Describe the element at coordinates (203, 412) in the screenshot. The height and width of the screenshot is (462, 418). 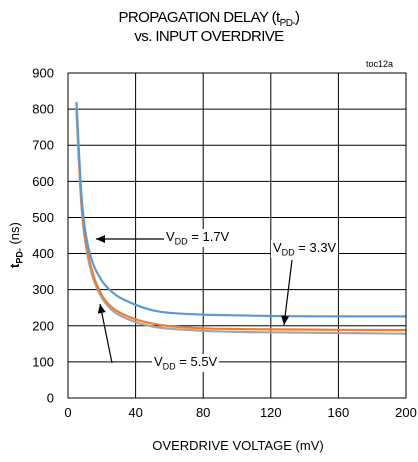
I see `x-tick-label: 80` at that location.